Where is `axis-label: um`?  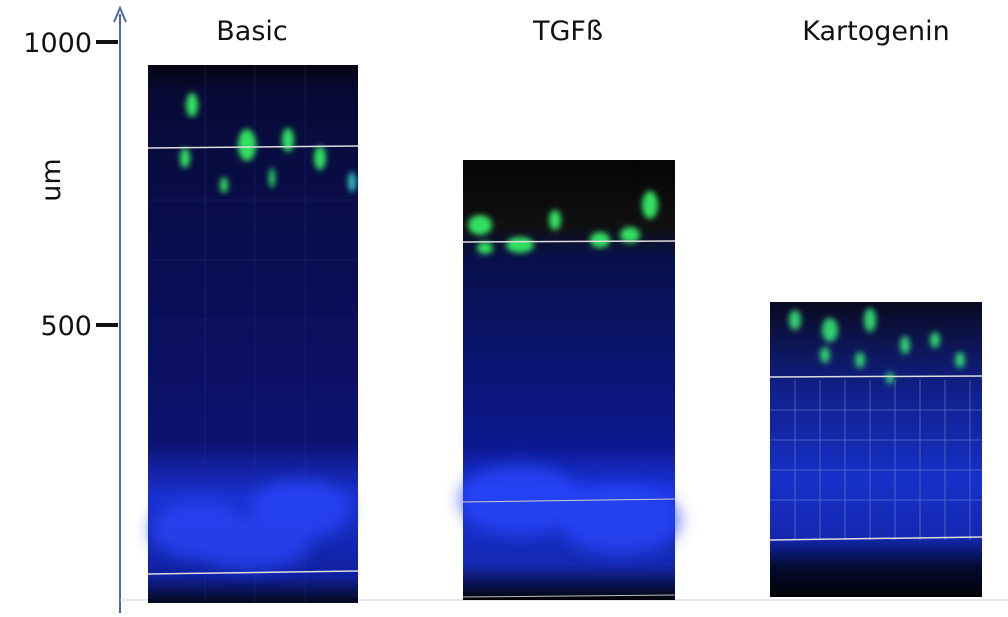 axis-label: um is located at coordinates (51, 179).